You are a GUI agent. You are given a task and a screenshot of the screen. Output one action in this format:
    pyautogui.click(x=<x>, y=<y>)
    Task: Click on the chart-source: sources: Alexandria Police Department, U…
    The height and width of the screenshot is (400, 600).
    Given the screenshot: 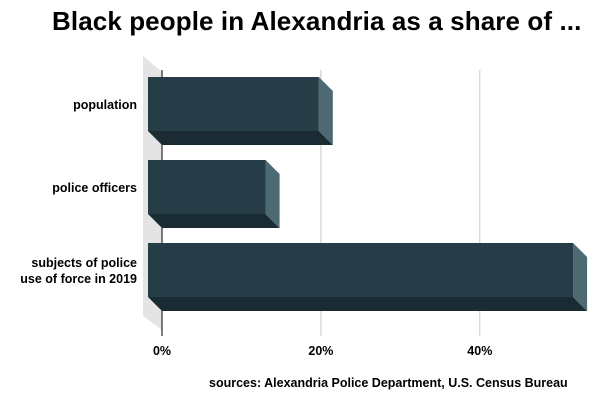 What is the action you would take?
    pyautogui.click(x=388, y=383)
    